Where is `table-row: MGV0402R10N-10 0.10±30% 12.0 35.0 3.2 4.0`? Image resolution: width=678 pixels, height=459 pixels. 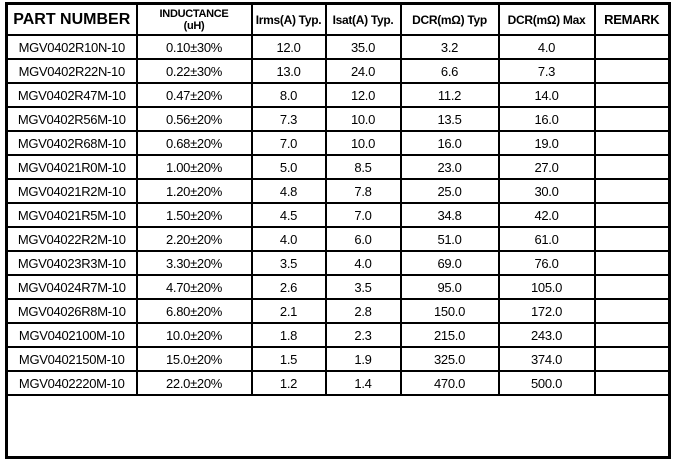 table-row: MGV0402R10N-10 0.10±30% 12.0 35.0 3.2 4.0 is located at coordinates (338, 47).